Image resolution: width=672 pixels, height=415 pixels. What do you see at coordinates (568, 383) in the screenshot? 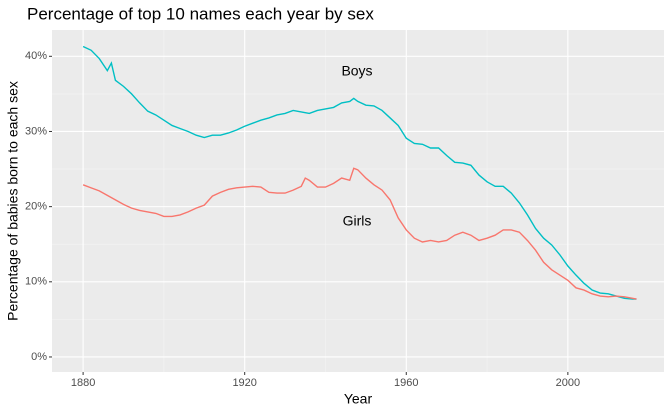
I see `x-tick-label: 2000` at bounding box center [568, 383].